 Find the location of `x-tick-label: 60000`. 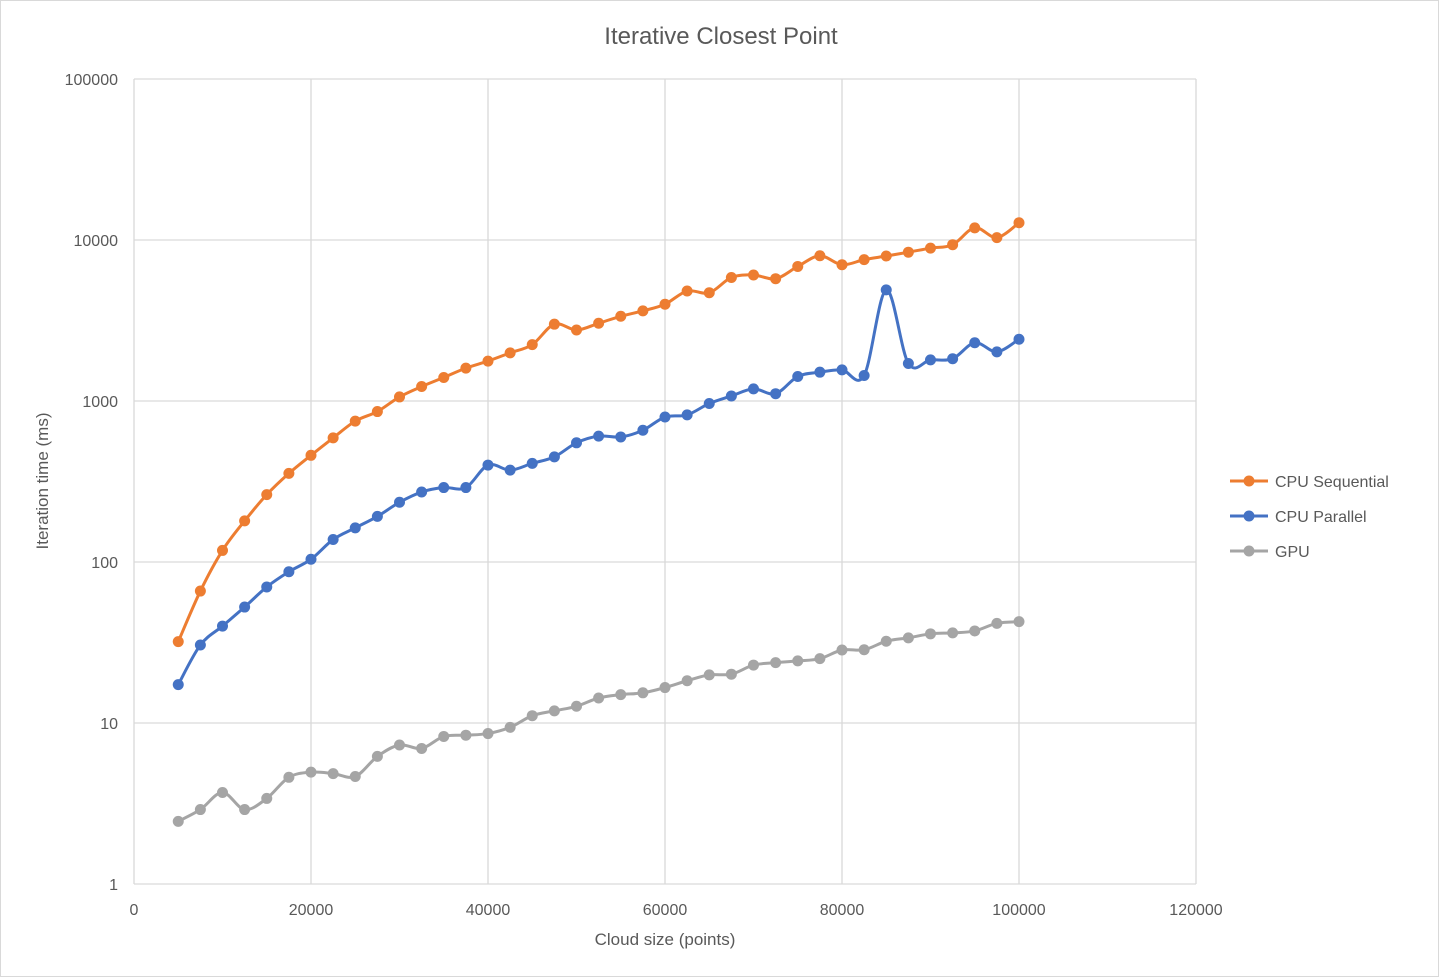

x-tick-label: 60000 is located at coordinates (665, 910).